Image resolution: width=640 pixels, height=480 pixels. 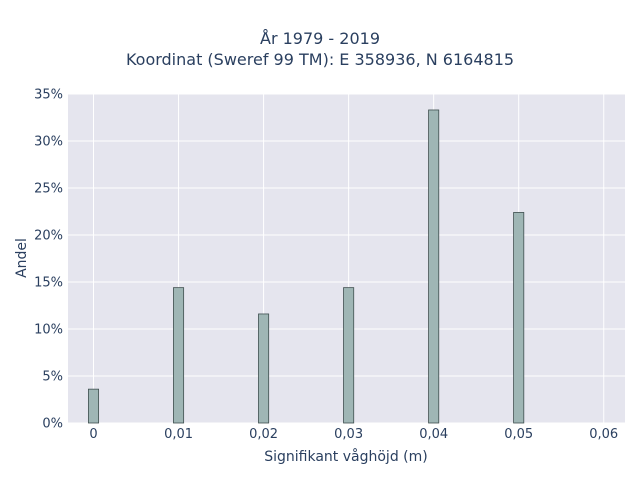 I want to click on y-tick-label: 25%, so click(x=48, y=189).